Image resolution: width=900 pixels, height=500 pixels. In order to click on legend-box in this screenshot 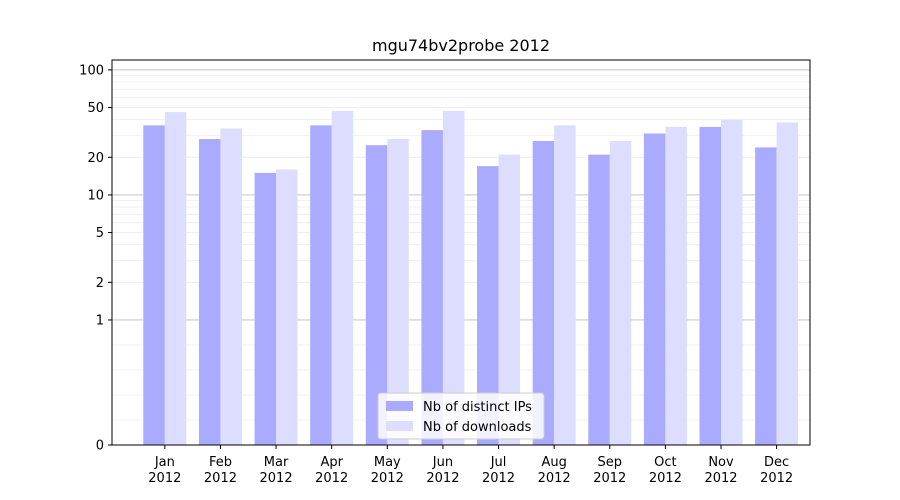, I will do `click(461, 416)`.